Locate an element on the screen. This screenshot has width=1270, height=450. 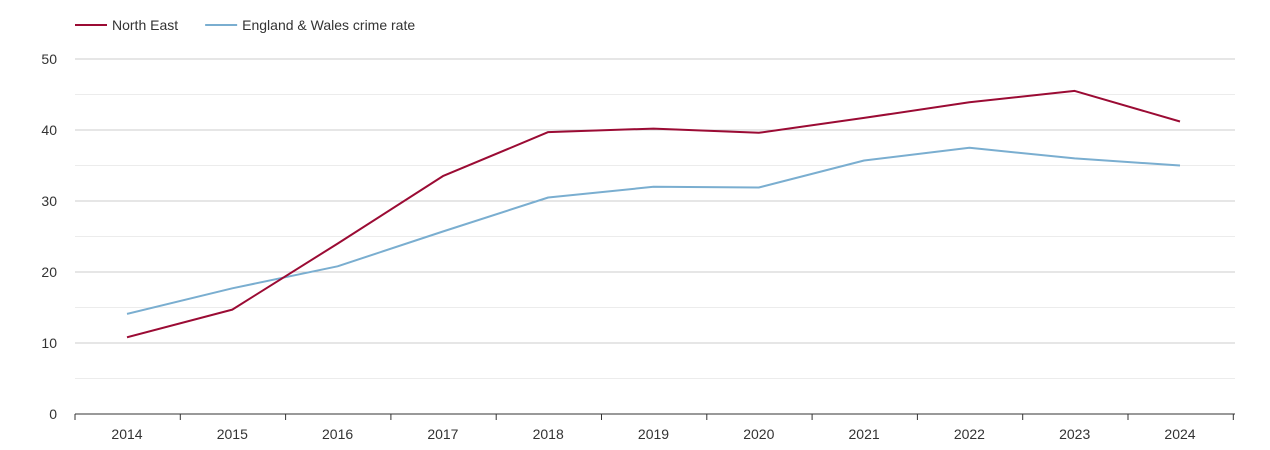
x-tick-label: 2023 is located at coordinates (1074, 434).